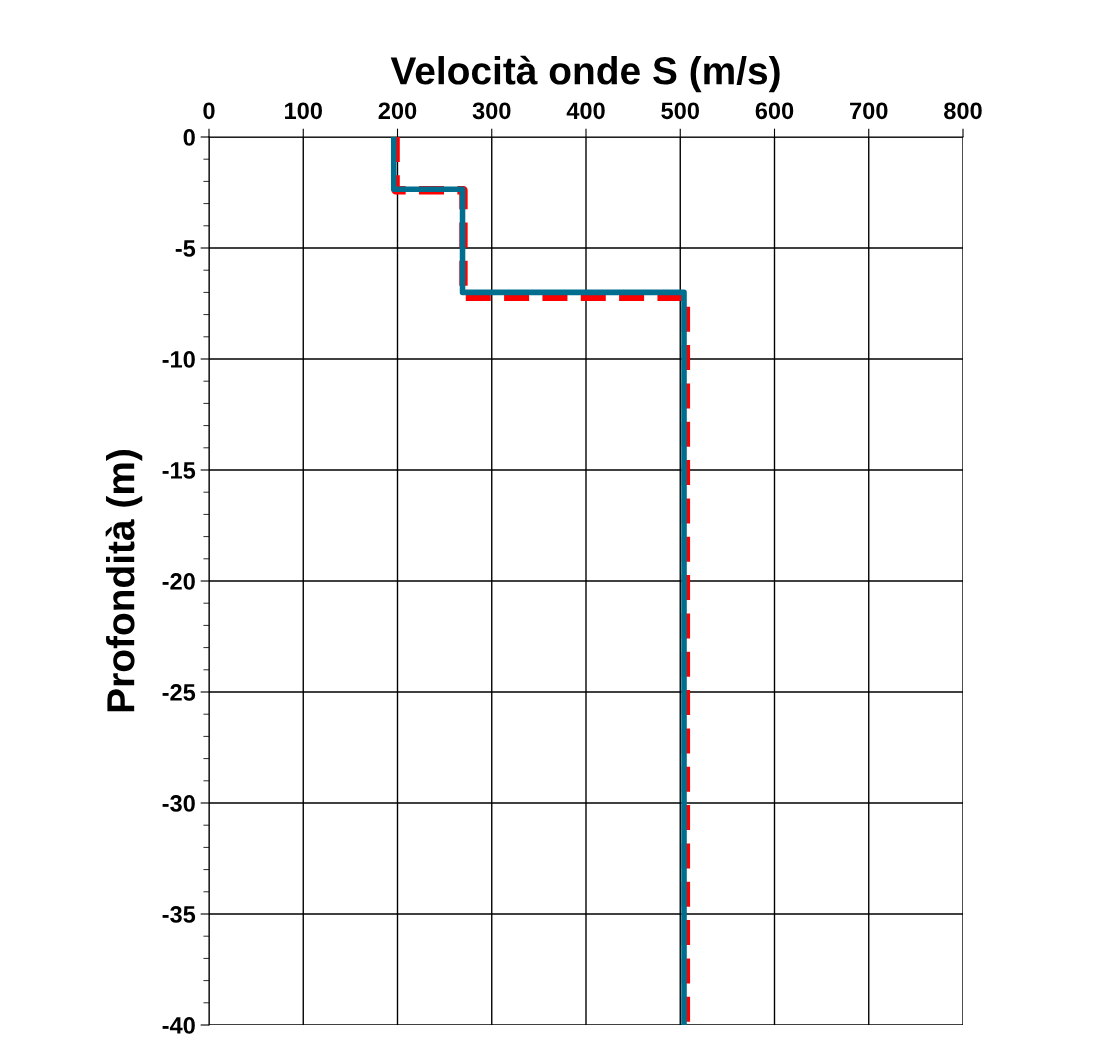  I want to click on x-tick-label: 100, so click(303, 111).